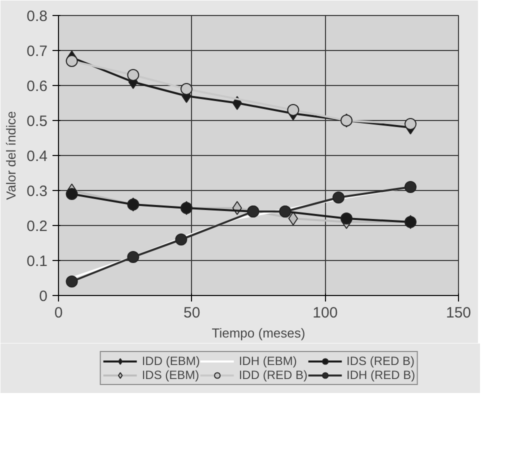 The image size is (529, 473). I want to click on y-tick-label: 0.7, so click(37, 51).